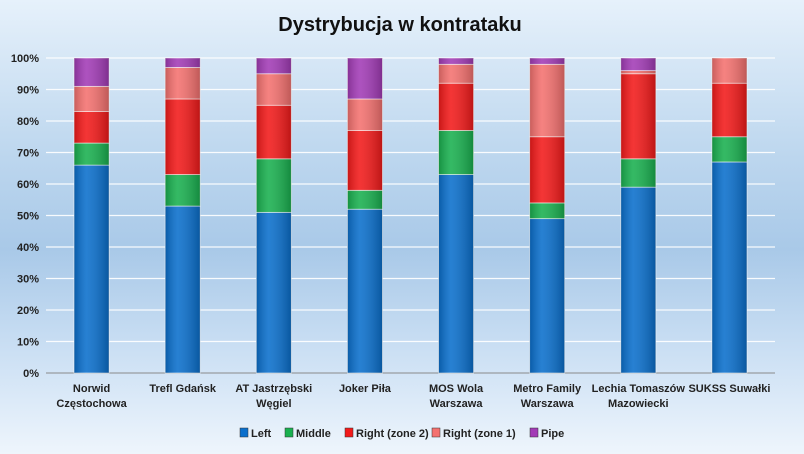  I want to click on legend-label: Right (zone 1), so click(479, 434).